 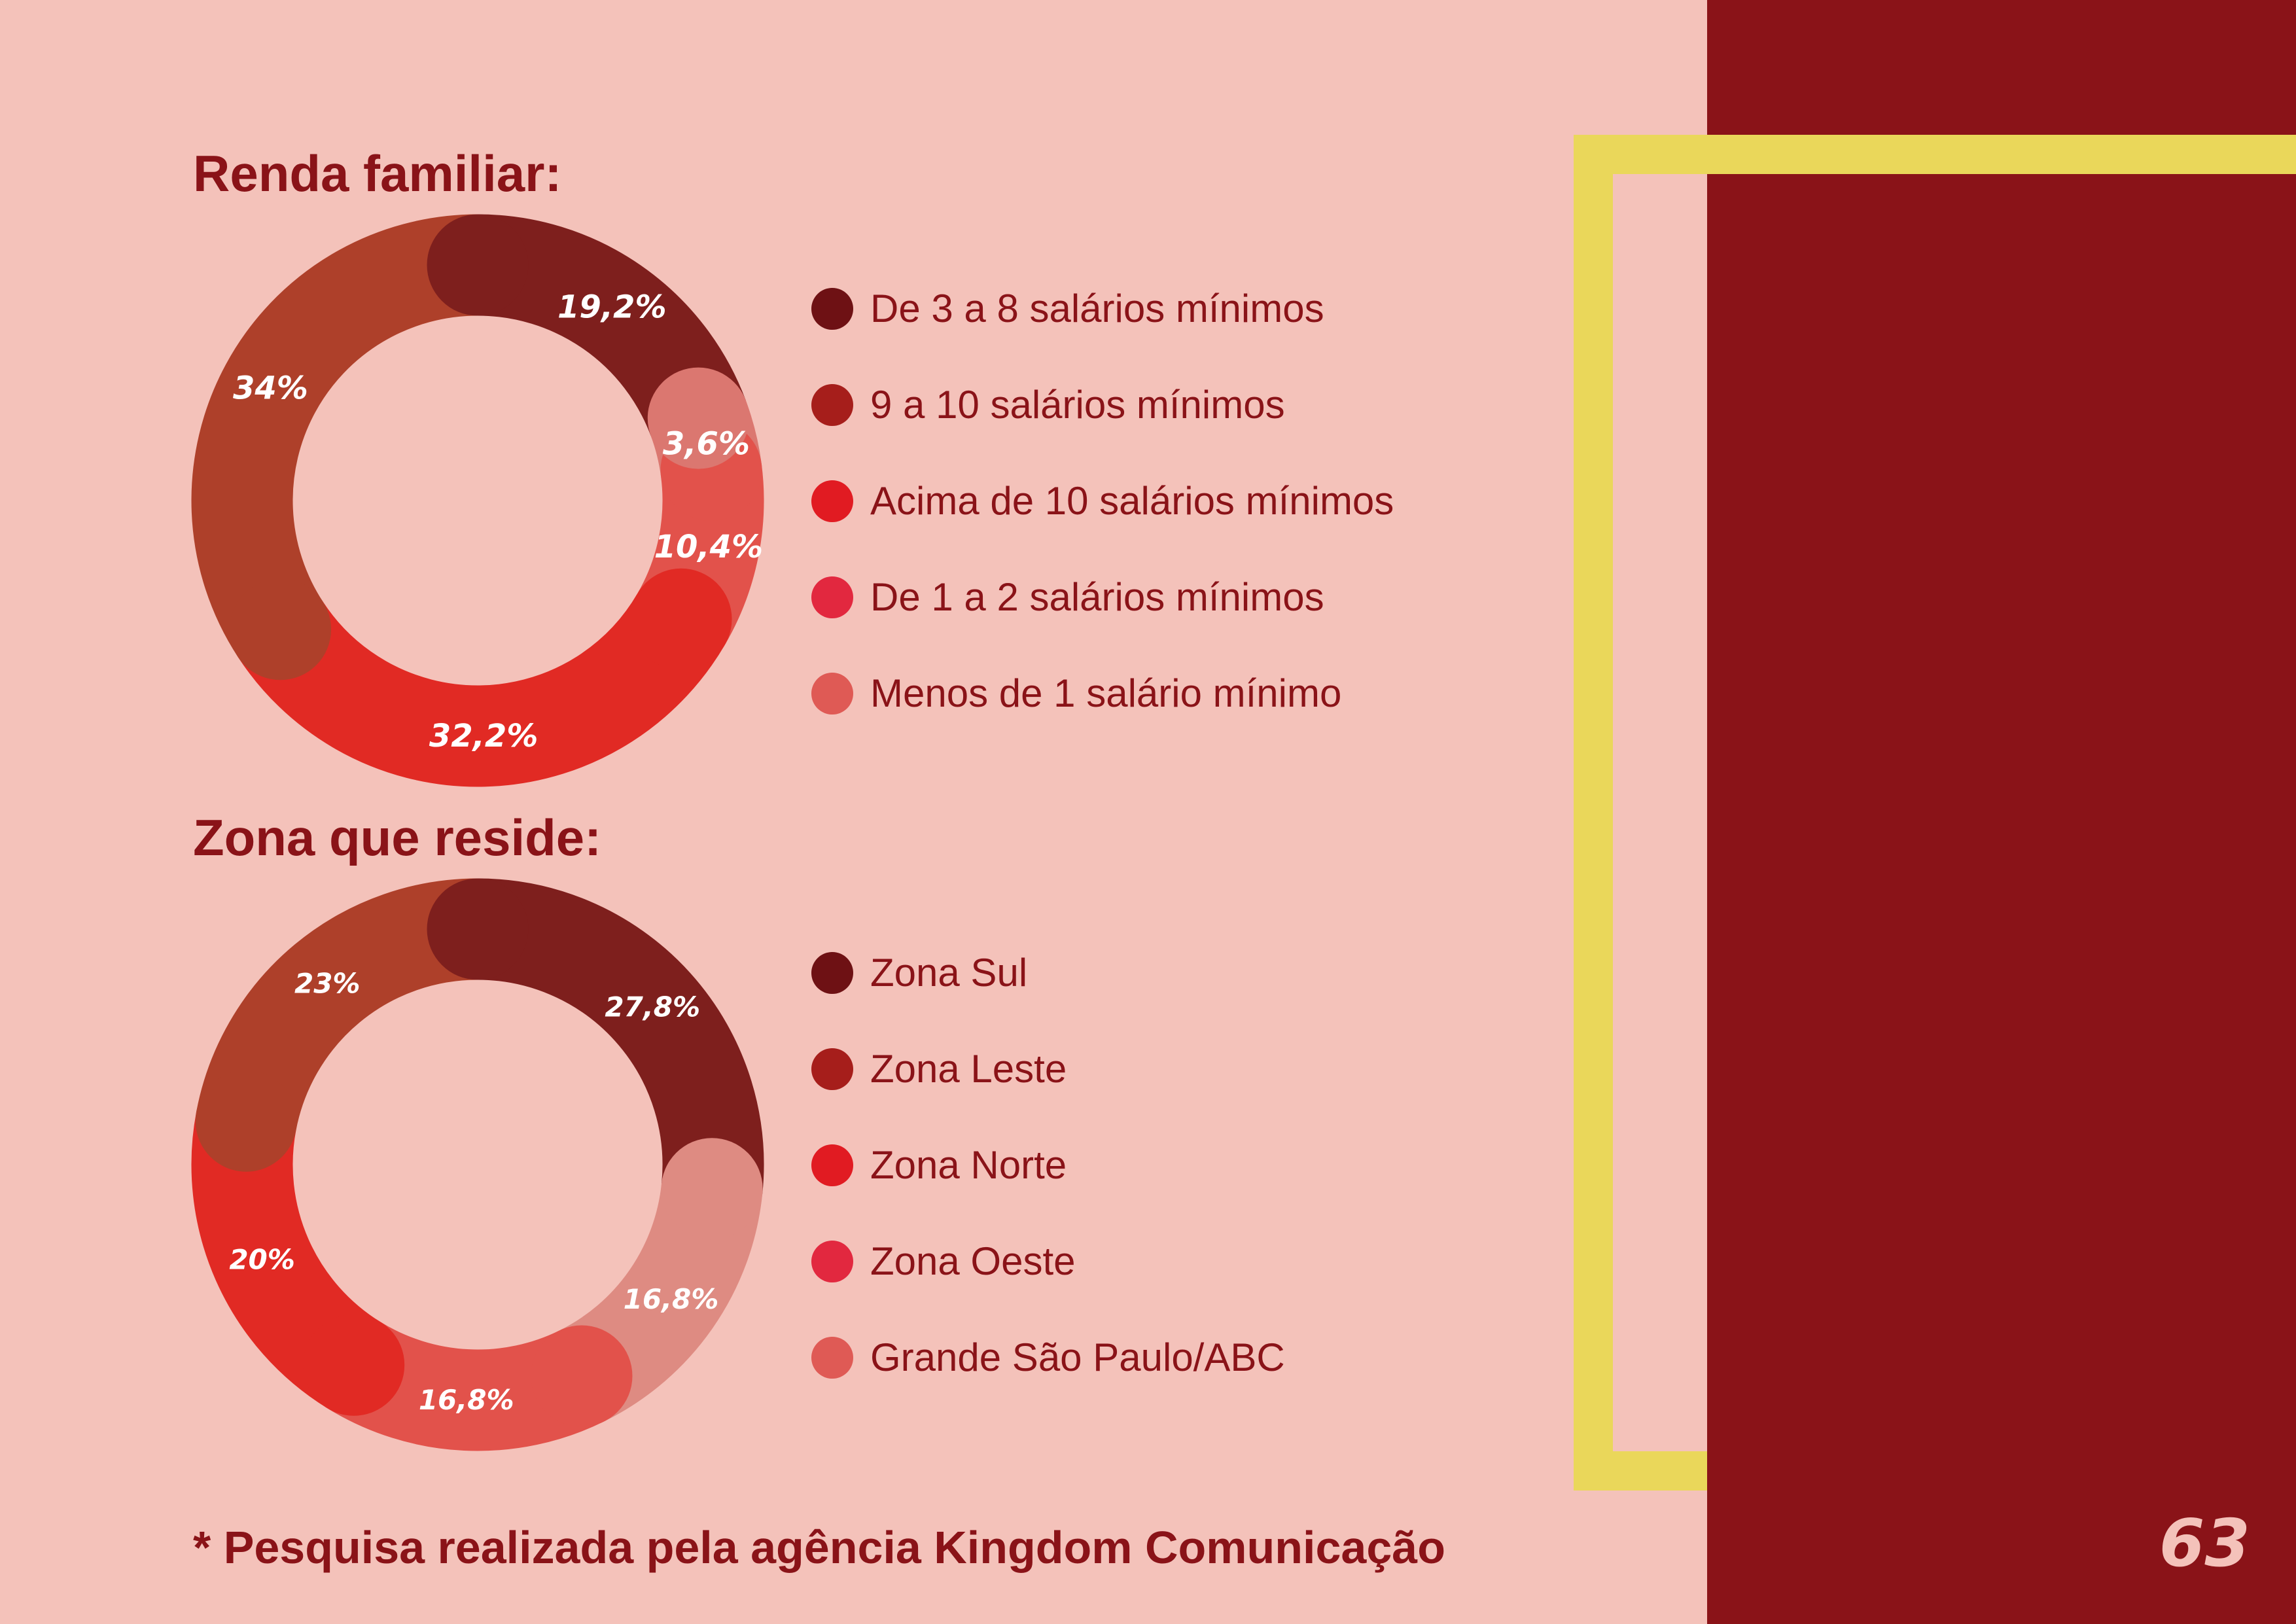 What do you see at coordinates (262, 1260) in the screenshot?
I see `data-label: 20%` at bounding box center [262, 1260].